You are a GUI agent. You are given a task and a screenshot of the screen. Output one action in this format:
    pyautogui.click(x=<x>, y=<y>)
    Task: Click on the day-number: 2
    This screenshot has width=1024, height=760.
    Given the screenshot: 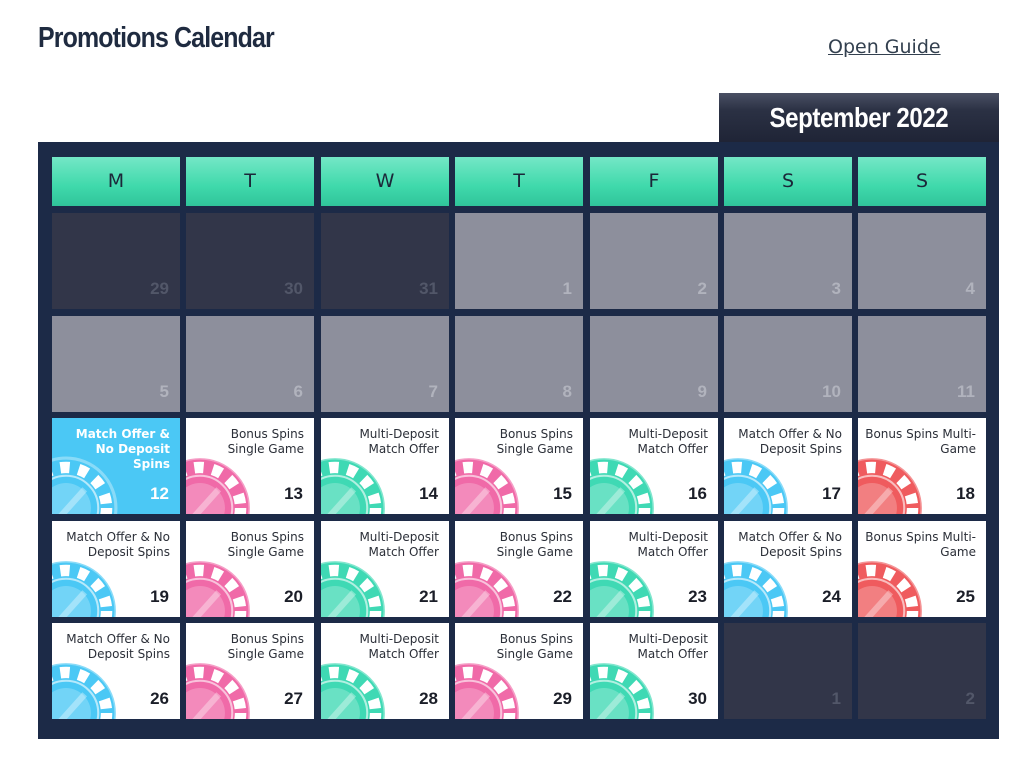 What is the action you would take?
    pyautogui.click(x=970, y=698)
    